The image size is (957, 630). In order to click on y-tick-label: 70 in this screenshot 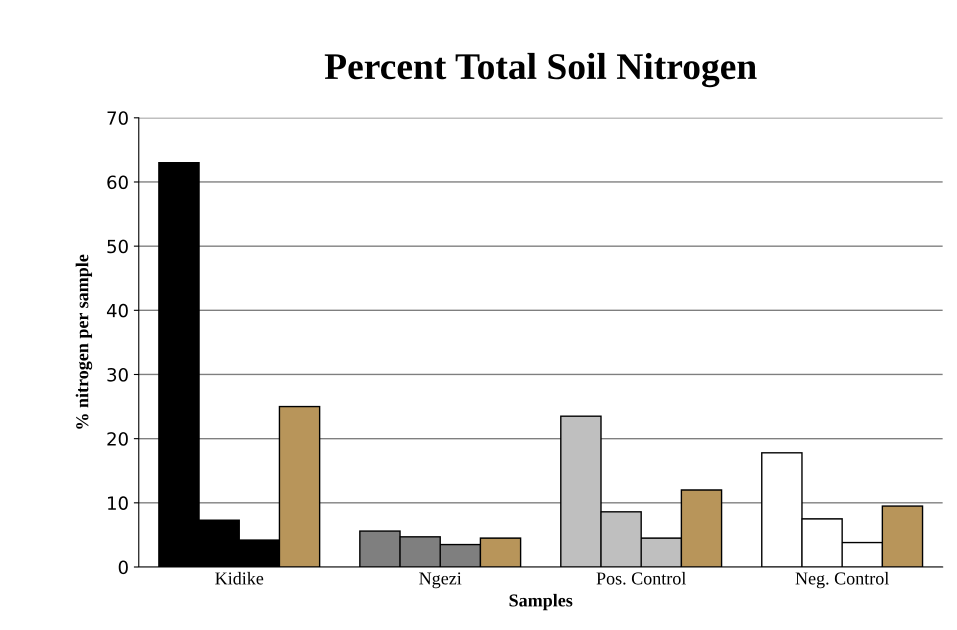, I will do `click(118, 118)`.